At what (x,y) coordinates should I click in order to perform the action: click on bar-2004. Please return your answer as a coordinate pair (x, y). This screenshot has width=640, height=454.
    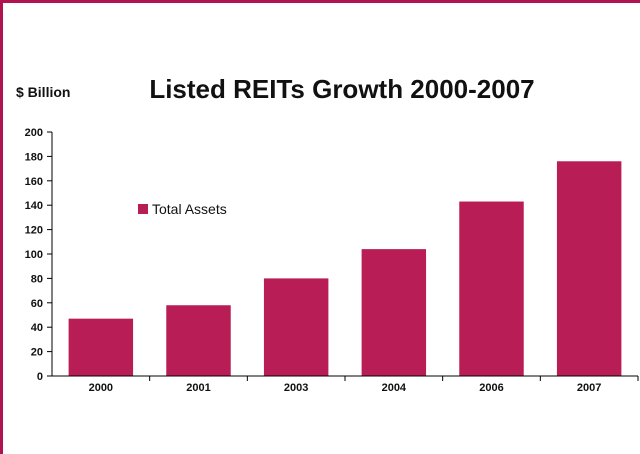
    Looking at the image, I should click on (394, 312).